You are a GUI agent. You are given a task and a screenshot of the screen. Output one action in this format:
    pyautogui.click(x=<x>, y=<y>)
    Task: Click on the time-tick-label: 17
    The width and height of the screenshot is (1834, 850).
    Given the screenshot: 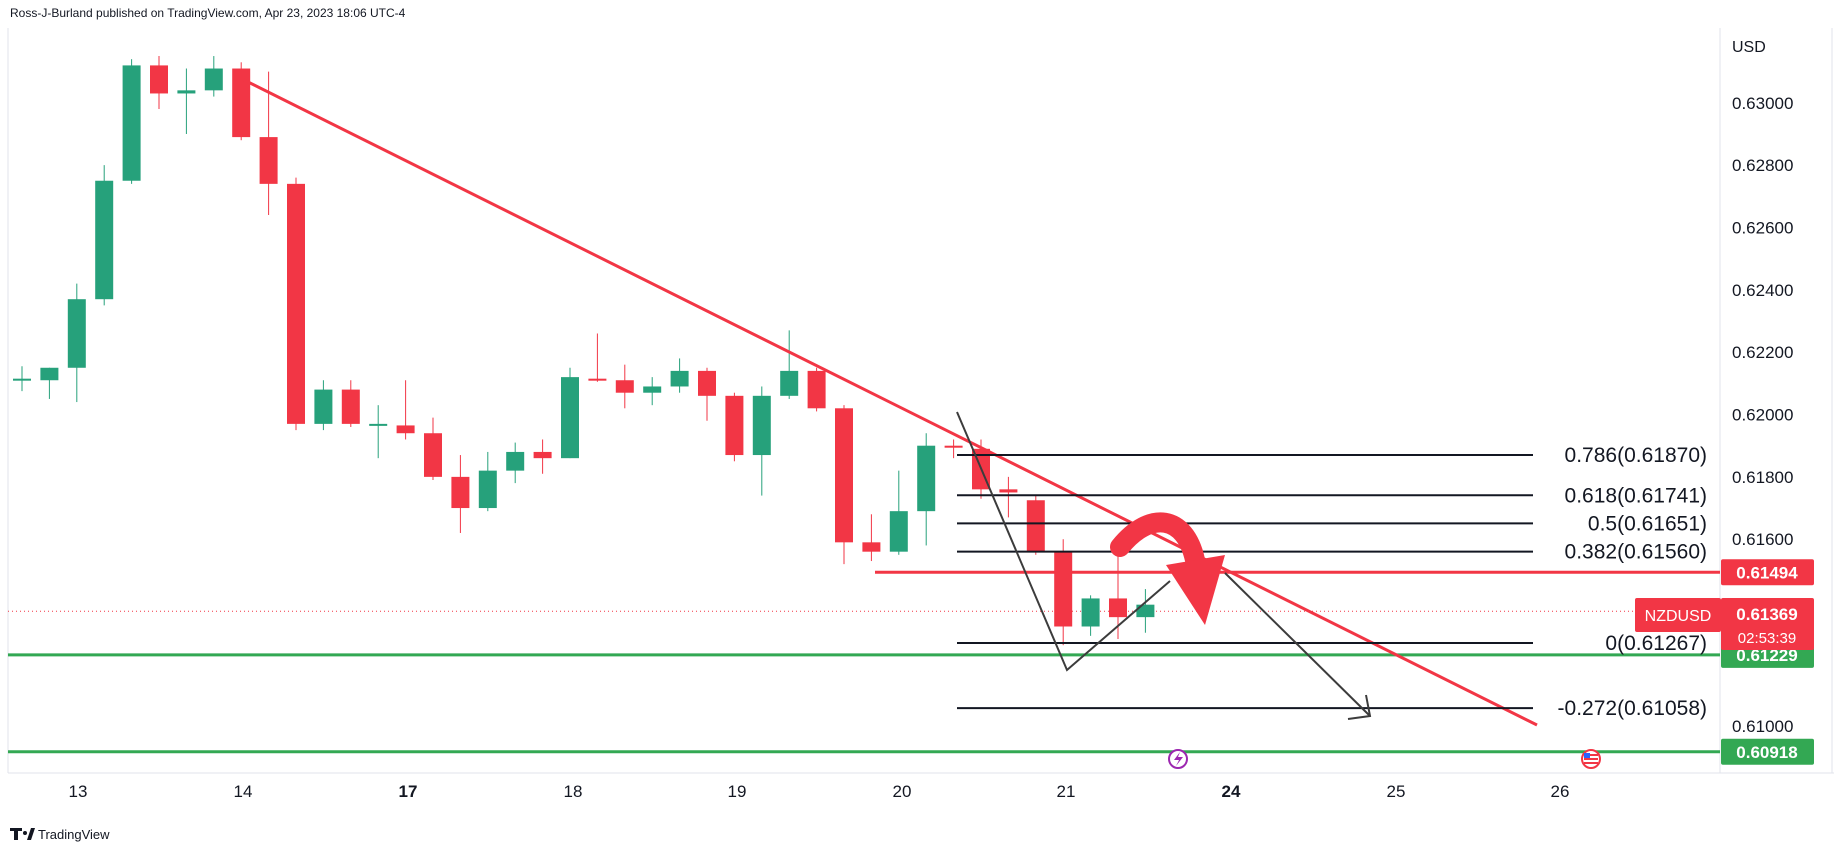 What is the action you would take?
    pyautogui.click(x=408, y=791)
    